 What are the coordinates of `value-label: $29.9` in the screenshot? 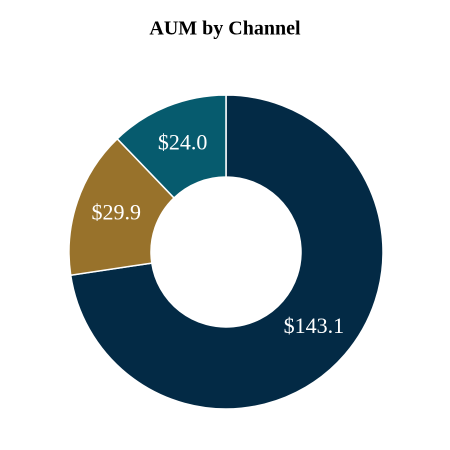 It's located at (116, 212).